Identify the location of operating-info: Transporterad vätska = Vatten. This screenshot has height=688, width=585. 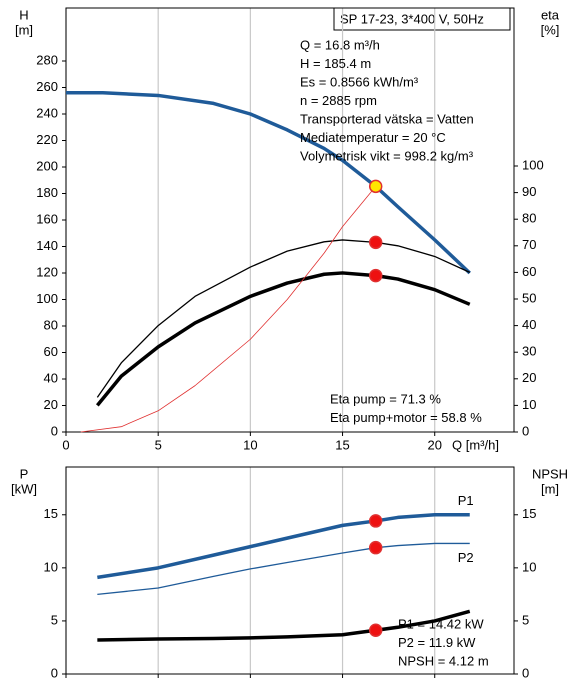
(387, 118).